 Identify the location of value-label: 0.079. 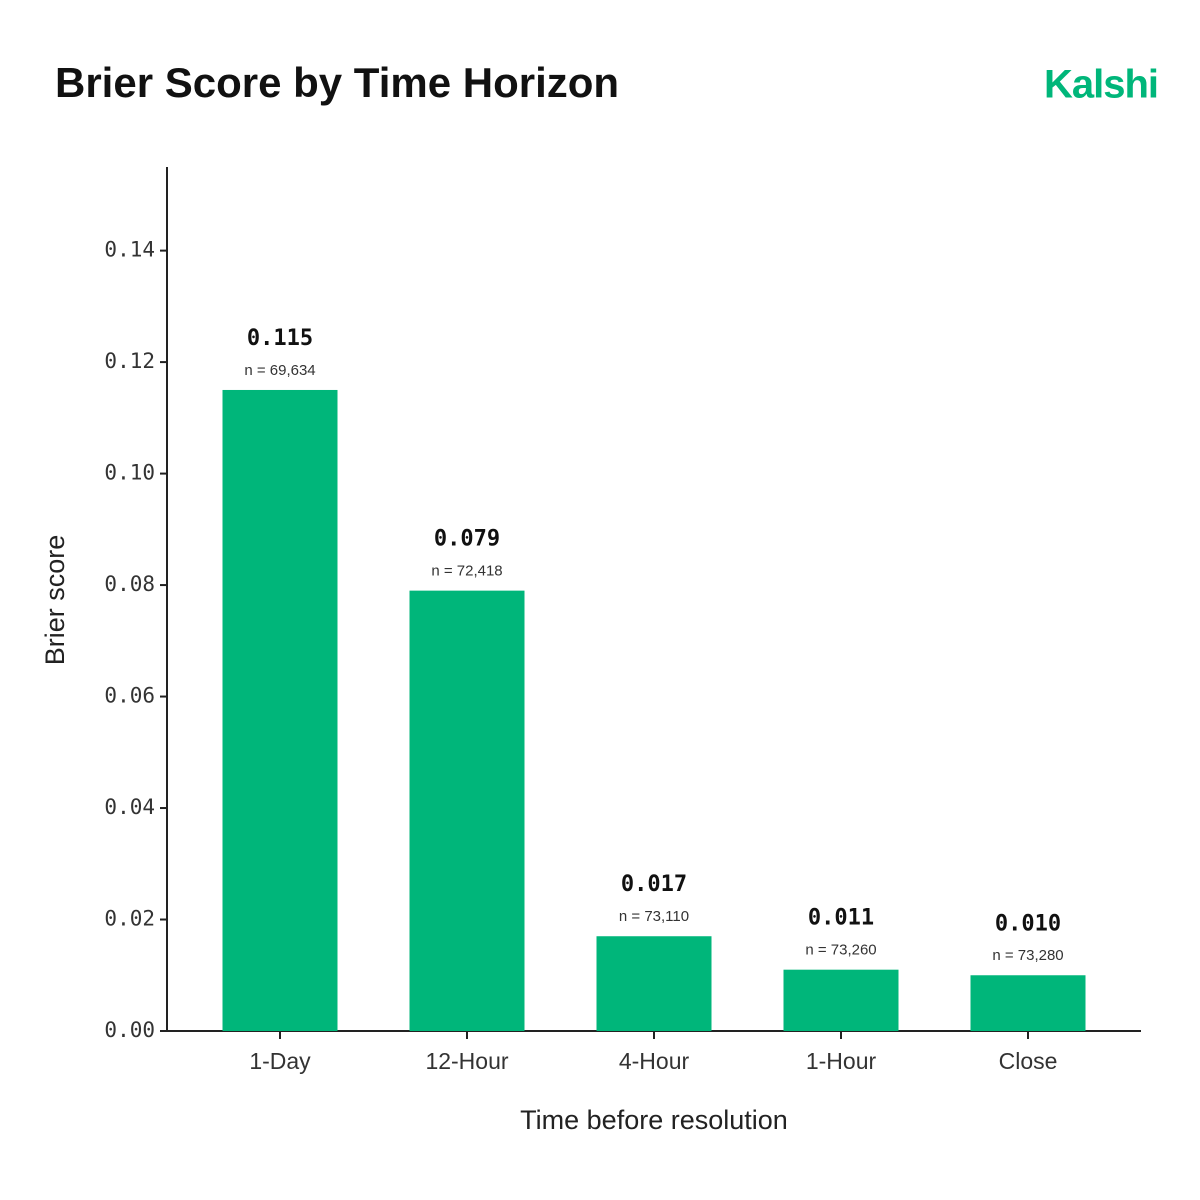
(467, 539).